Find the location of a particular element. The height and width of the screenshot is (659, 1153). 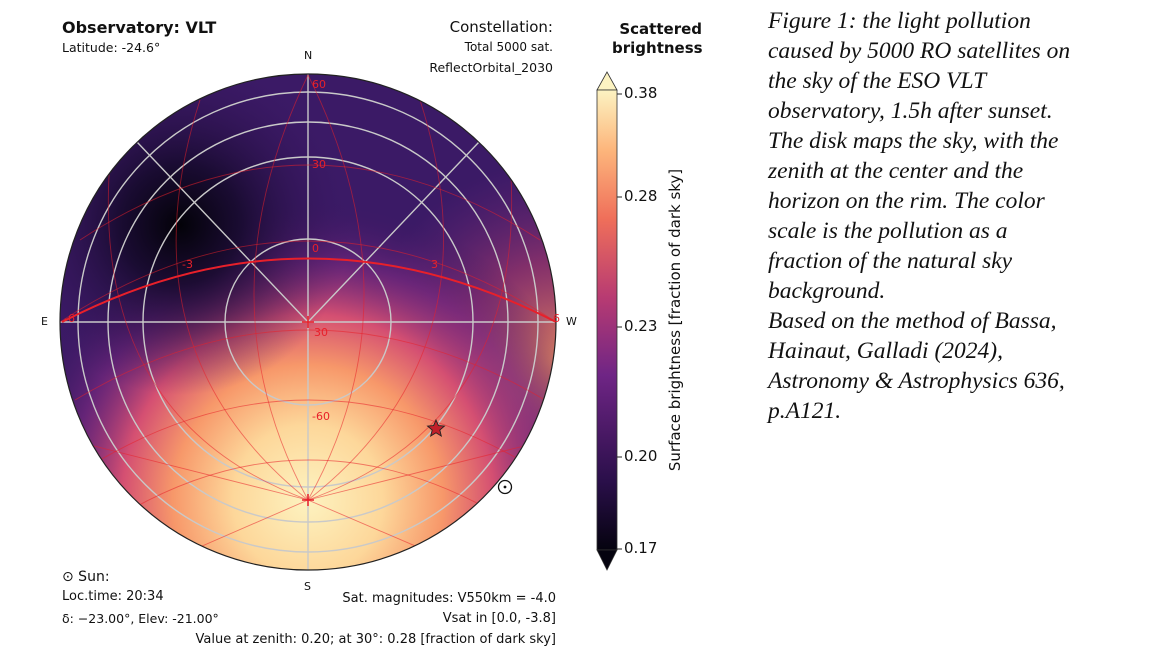

colorbar-tick-028: 0.28 is located at coordinates (641, 196).